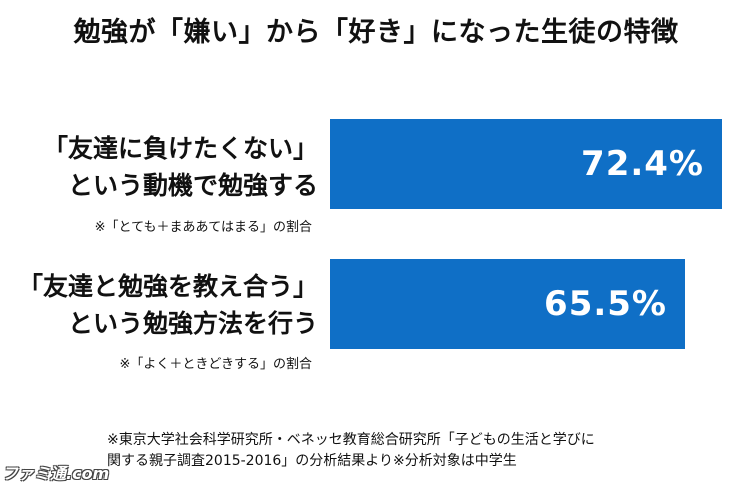 The image size is (752, 487). I want to click on category-label-2-line1: 「友達と勉強を教え合う」, so click(167, 286).